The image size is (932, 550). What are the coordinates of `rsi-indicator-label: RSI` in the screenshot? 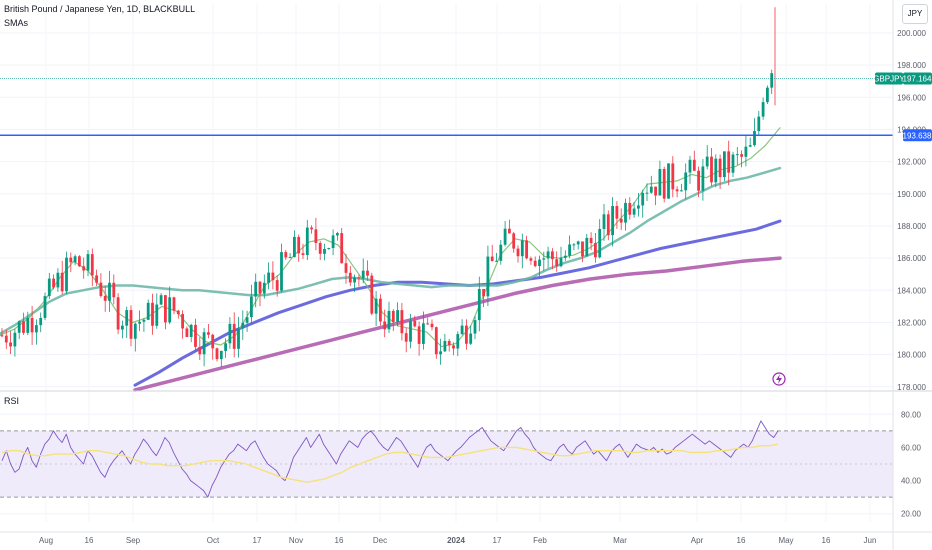 It's located at (12, 401).